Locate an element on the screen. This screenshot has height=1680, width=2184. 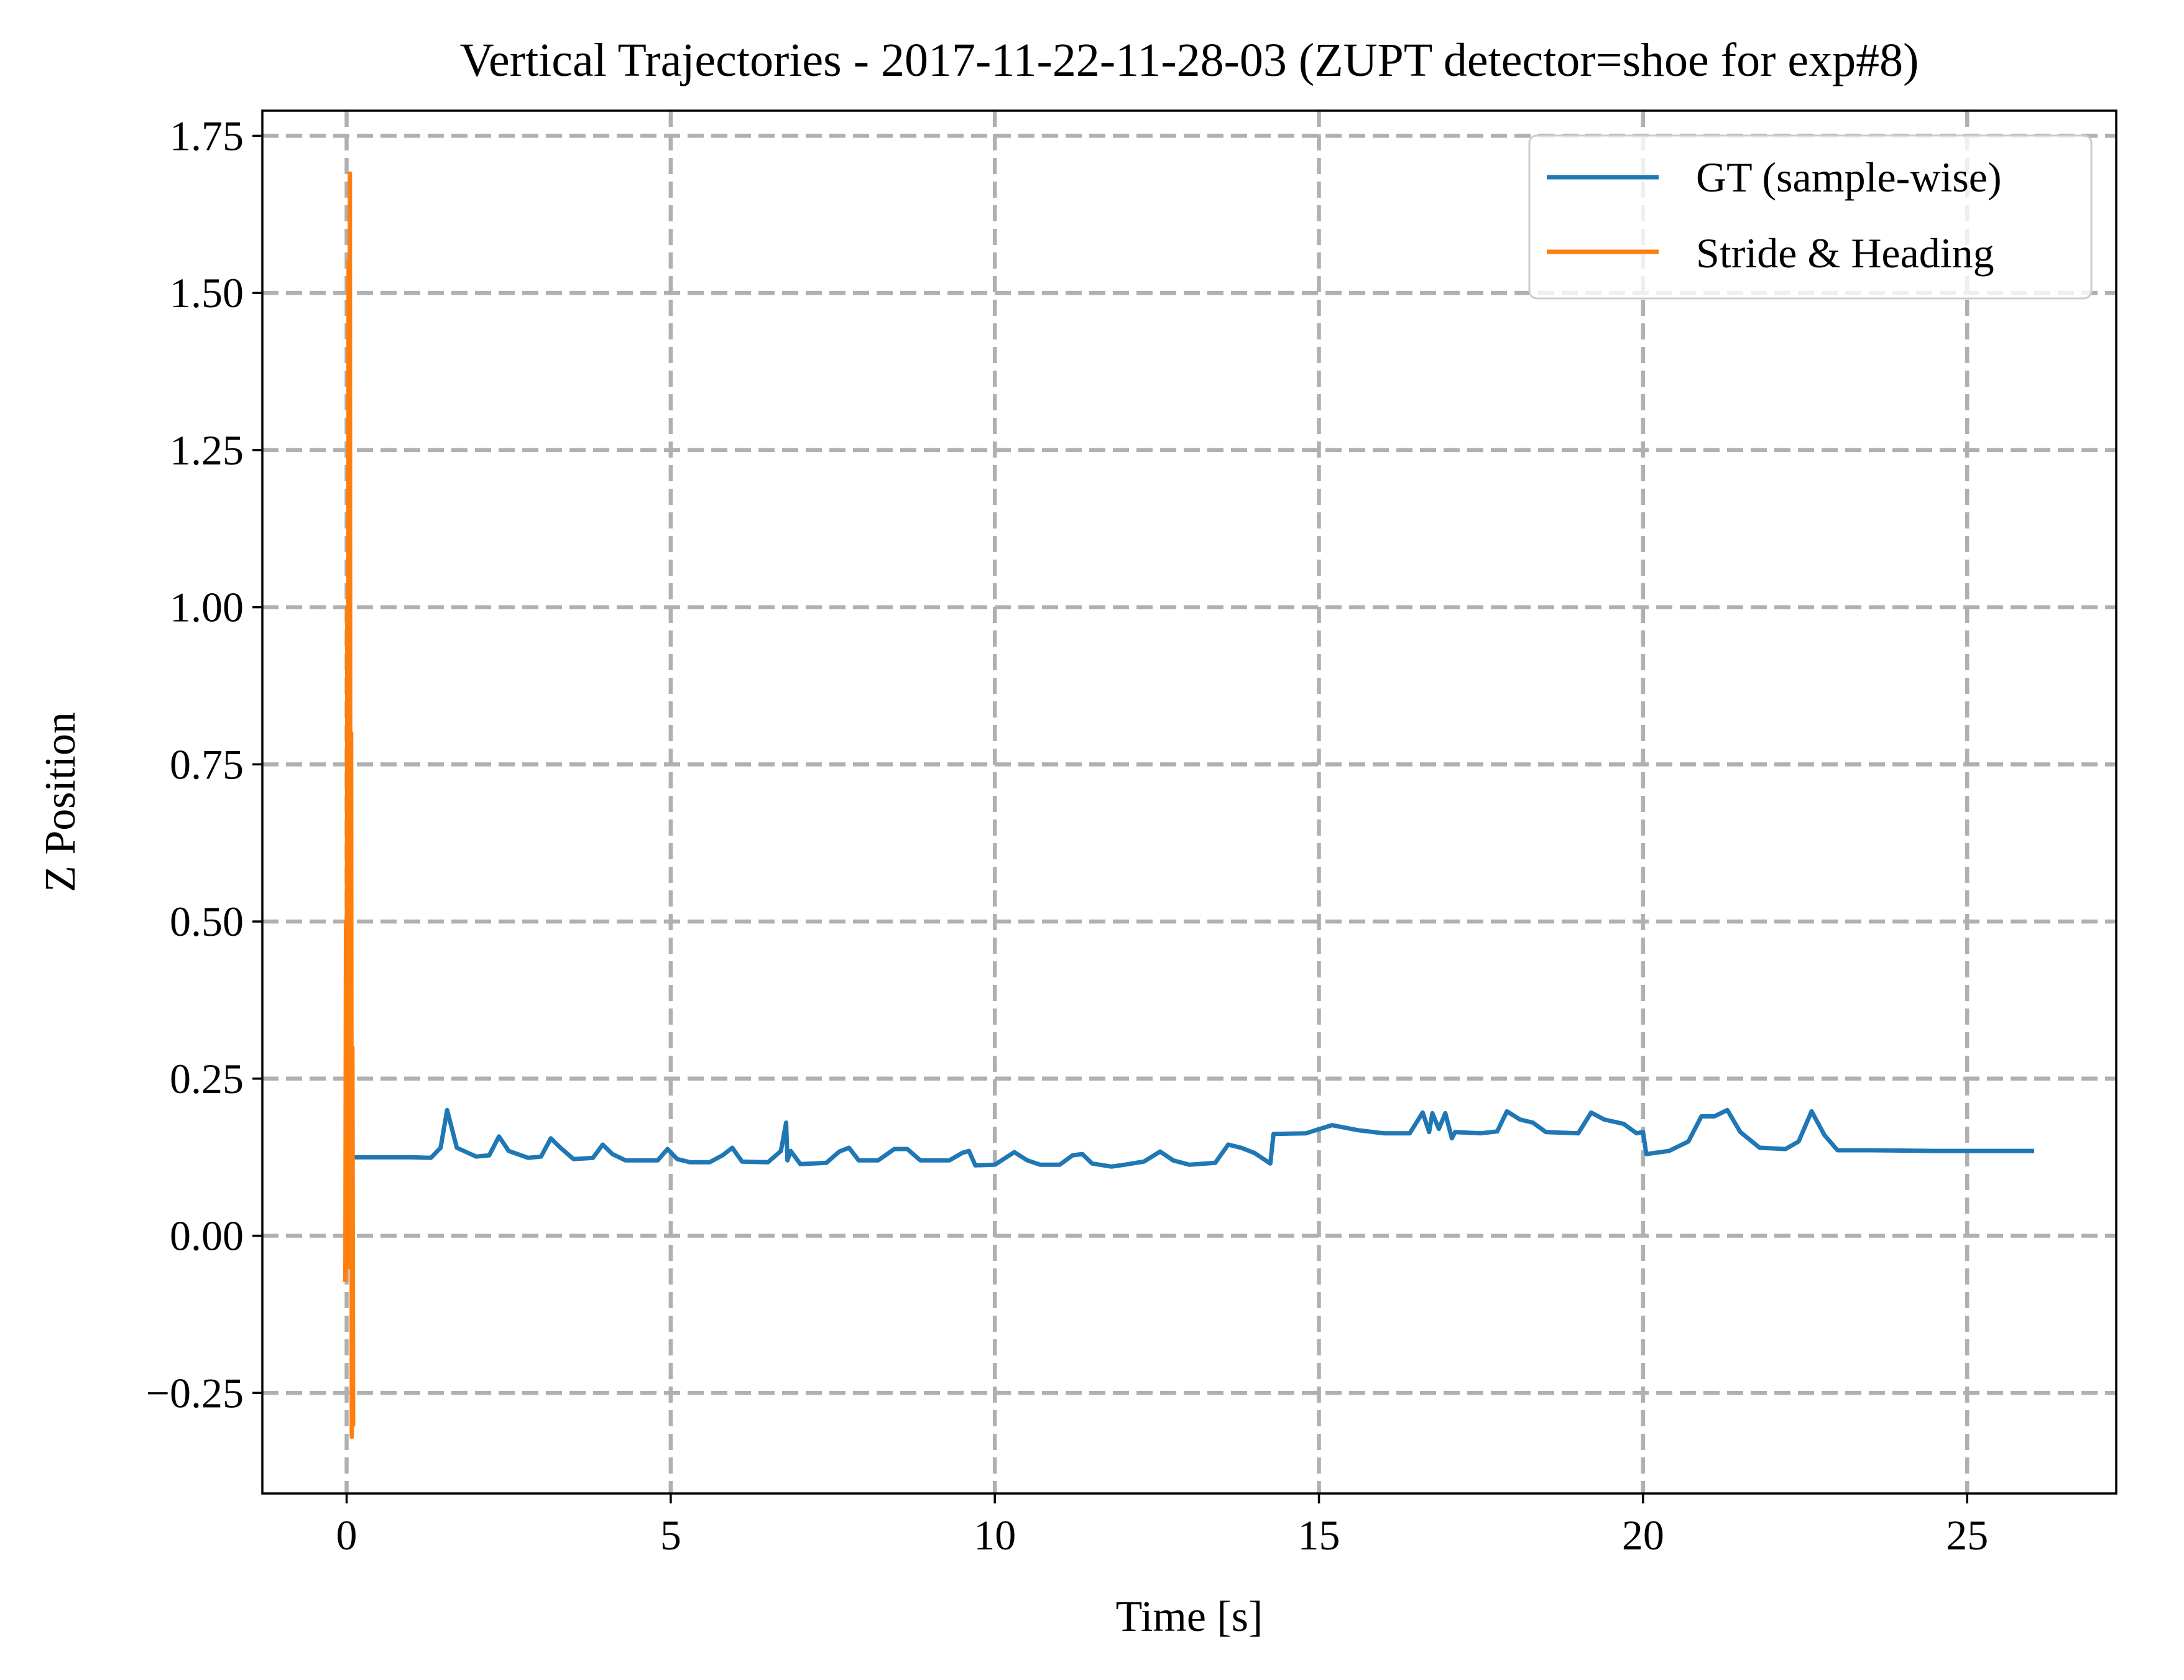
legend-label-gt: GT (sample-wise) is located at coordinates (1849, 177).